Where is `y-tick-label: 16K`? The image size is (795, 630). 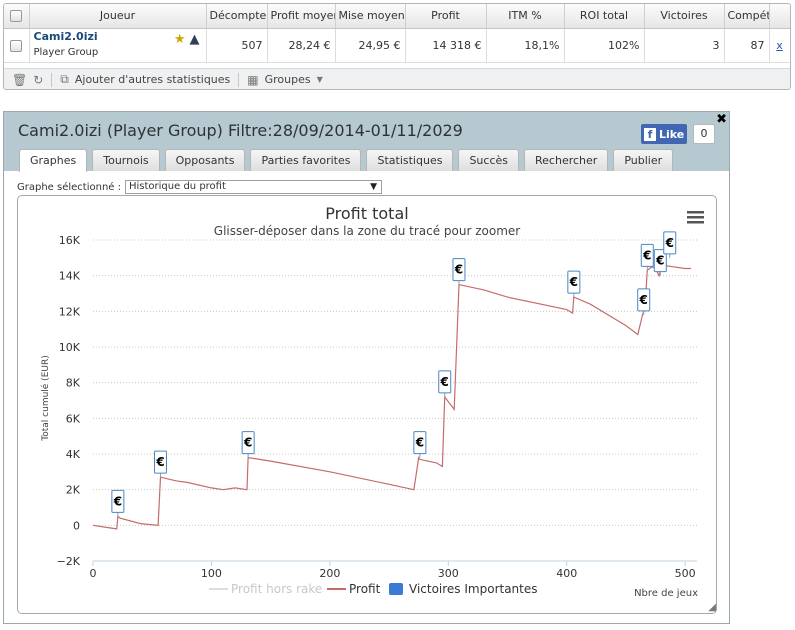 y-tick-label: 16K is located at coordinates (70, 240).